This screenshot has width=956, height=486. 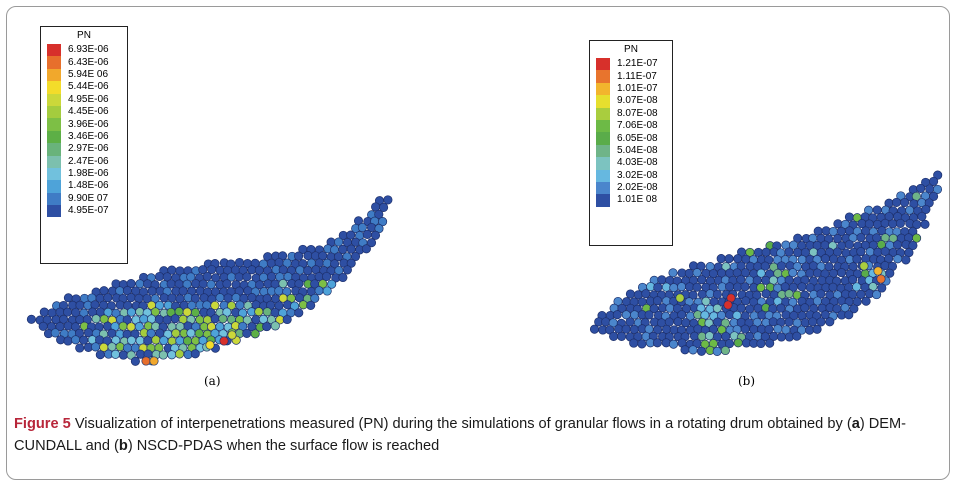 I want to click on legend-label: 4.45E-06, so click(x=88, y=112).